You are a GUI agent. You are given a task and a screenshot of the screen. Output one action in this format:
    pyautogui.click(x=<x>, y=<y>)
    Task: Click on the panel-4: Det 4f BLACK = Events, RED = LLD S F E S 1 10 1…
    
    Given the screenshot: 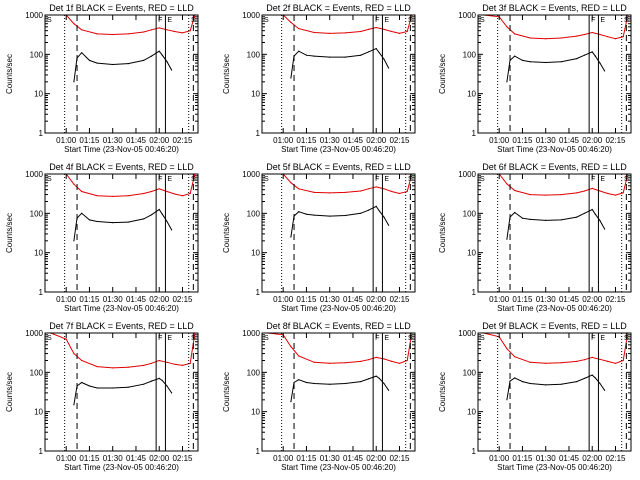 What is the action you would take?
    pyautogui.click(x=102, y=237)
    